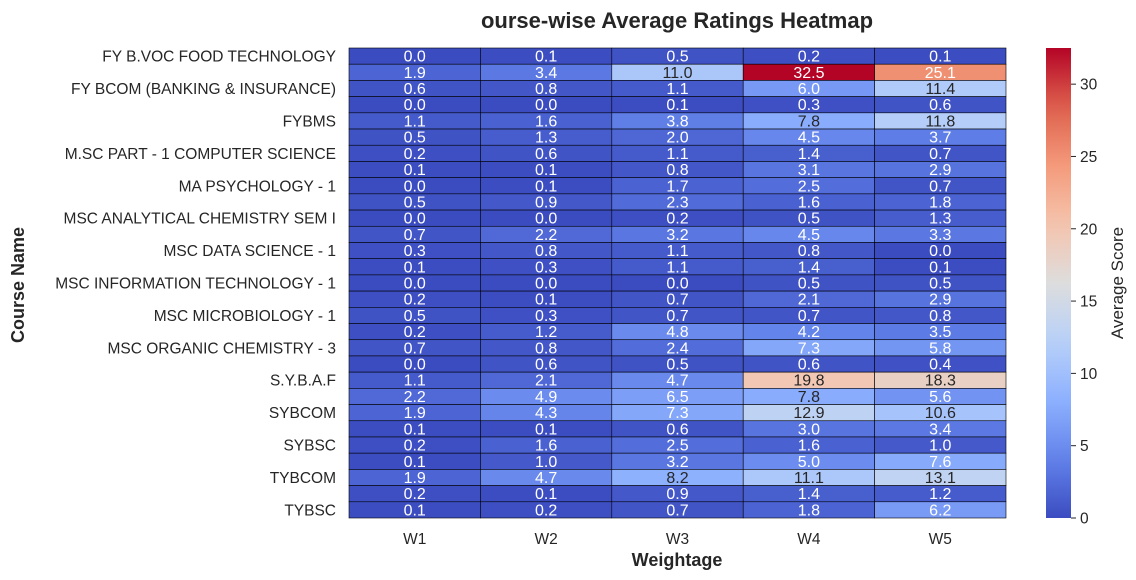 The width and height of the screenshot is (1136, 580). Describe the element at coordinates (809, 429) in the screenshot. I see `cell-value-label: 3.0` at that location.